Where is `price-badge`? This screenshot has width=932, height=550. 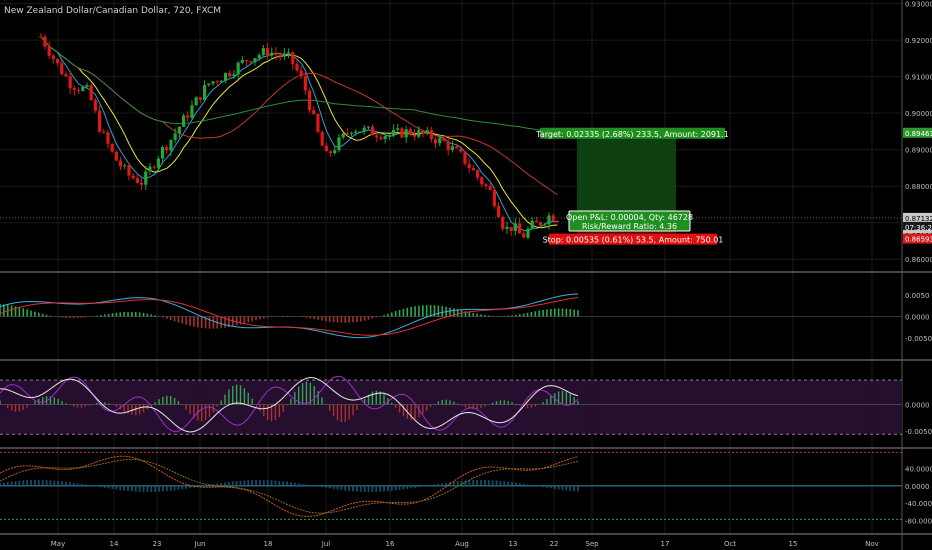
price-badge is located at coordinates (917, 226).